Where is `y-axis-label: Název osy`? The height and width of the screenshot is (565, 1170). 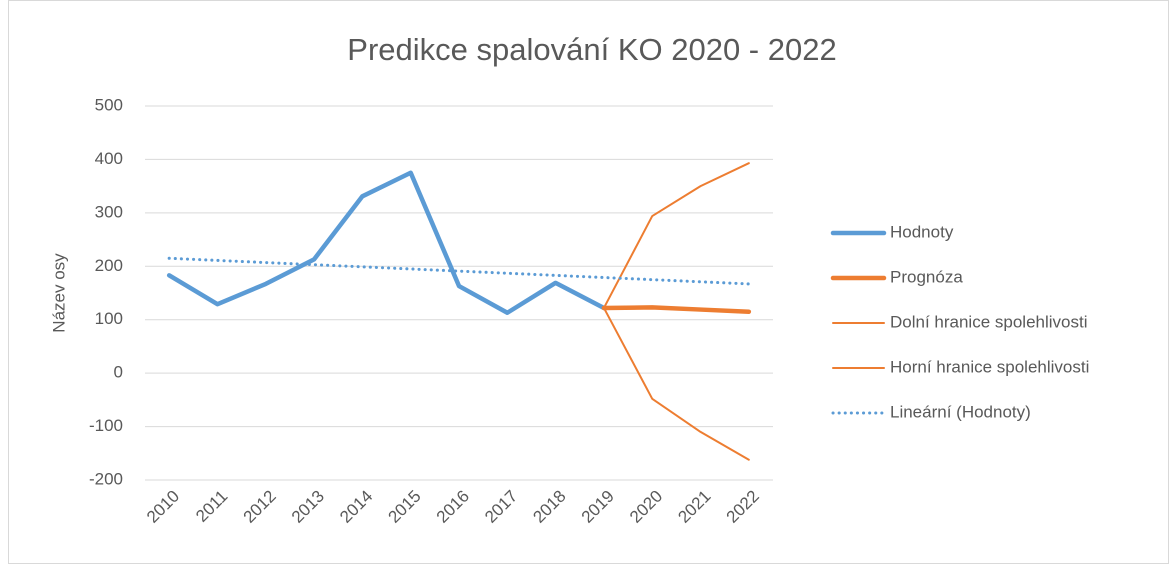 y-axis-label: Název osy is located at coordinates (58, 293).